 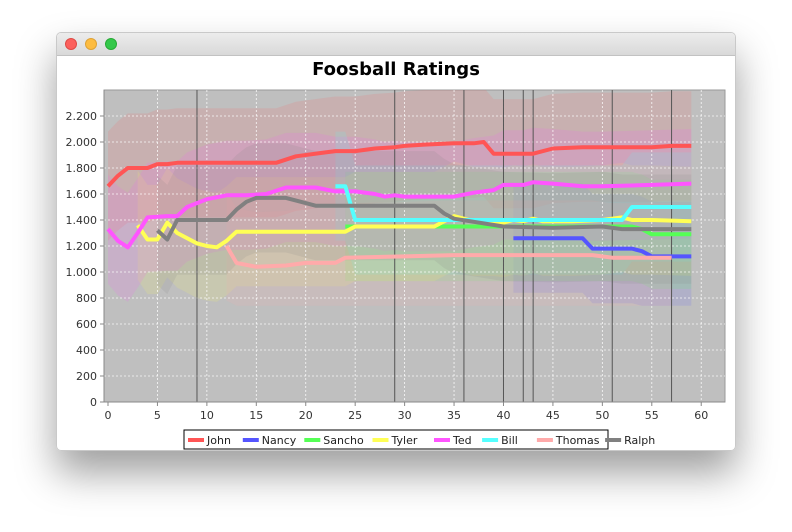 I want to click on series-line-bill, so click(x=513, y=203).